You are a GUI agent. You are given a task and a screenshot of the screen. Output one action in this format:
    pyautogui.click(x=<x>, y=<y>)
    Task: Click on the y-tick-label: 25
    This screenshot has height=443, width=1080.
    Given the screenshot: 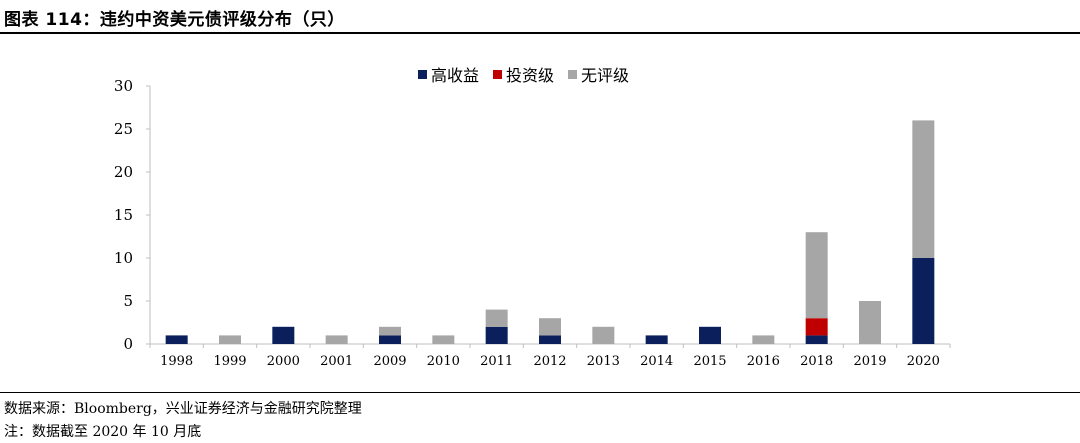 What is the action you would take?
    pyautogui.click(x=123, y=129)
    